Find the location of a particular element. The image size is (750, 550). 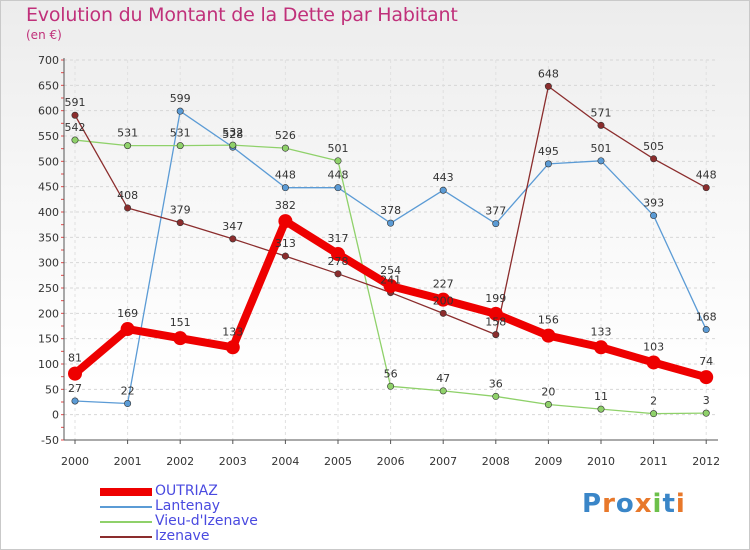

data-label: 532 is located at coordinates (232, 132).